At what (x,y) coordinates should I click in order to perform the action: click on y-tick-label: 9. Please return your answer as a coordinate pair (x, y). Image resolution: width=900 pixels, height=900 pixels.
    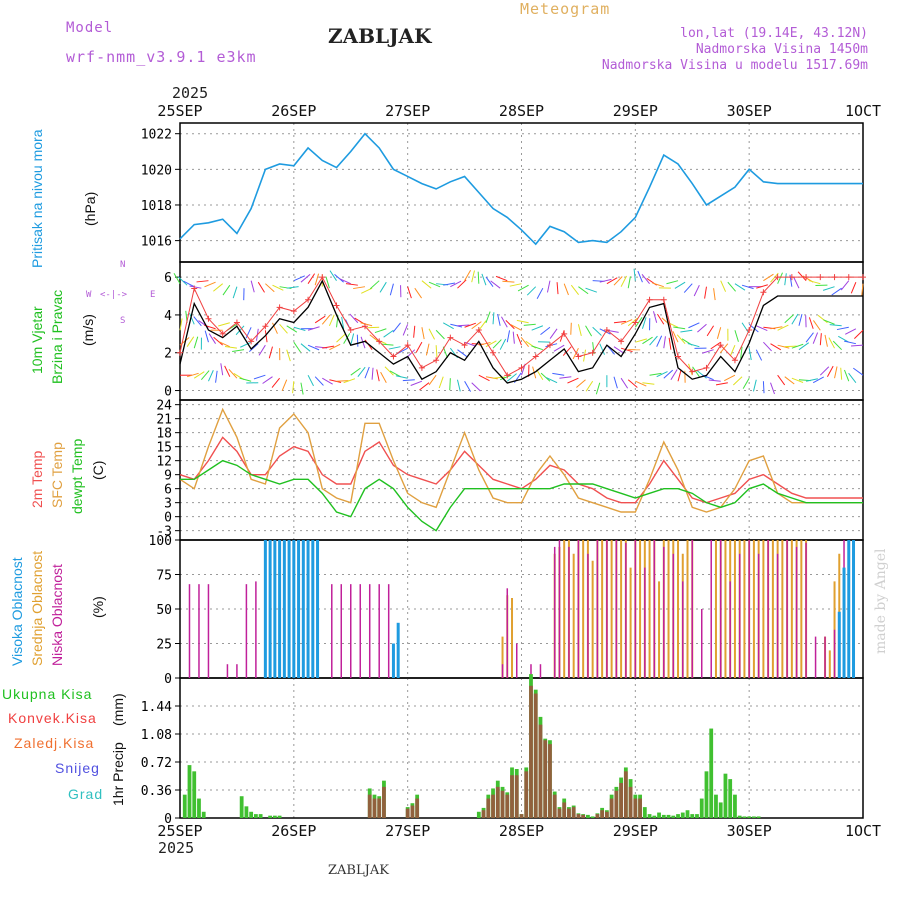
    Looking at the image, I should click on (168, 476).